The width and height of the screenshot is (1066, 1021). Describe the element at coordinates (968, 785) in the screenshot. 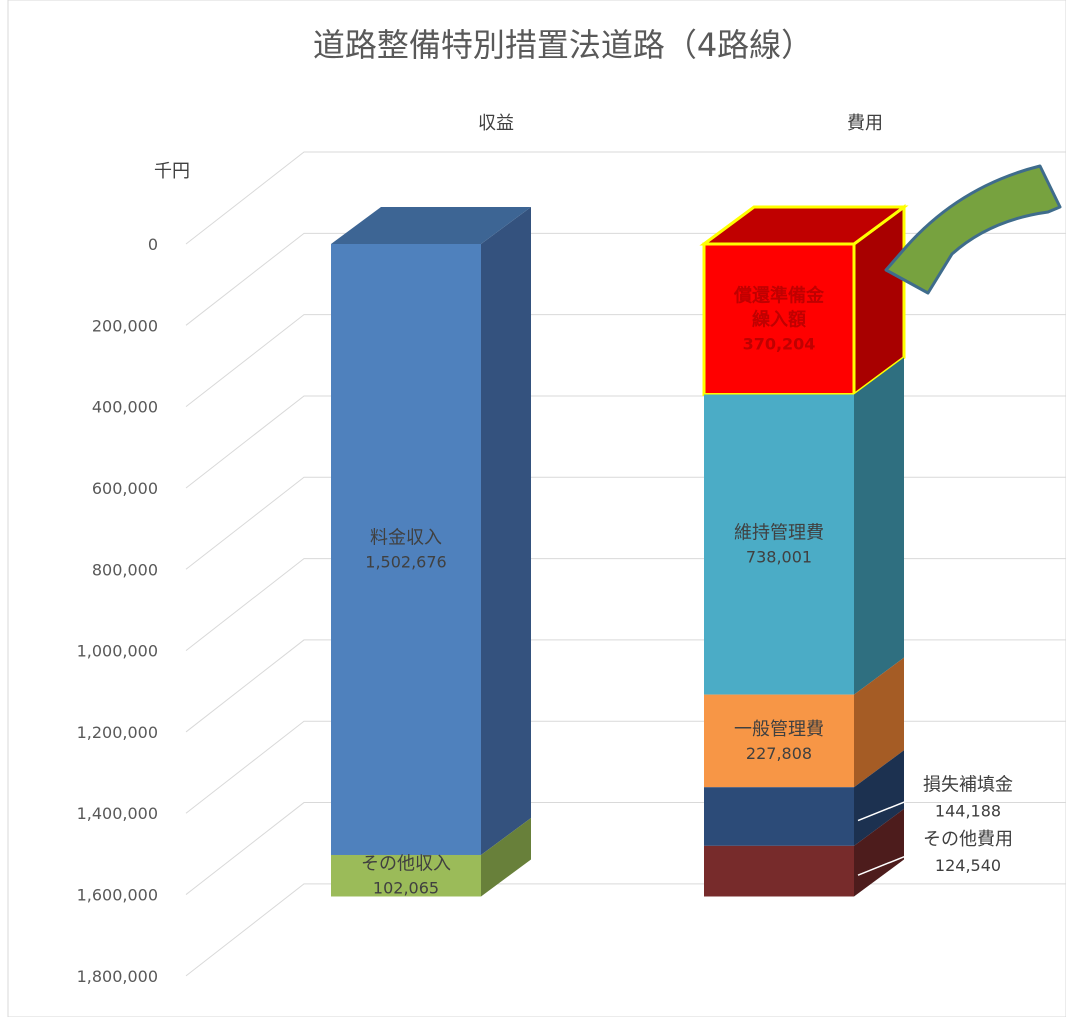

I see `data-label-name: 損失補填金` at that location.